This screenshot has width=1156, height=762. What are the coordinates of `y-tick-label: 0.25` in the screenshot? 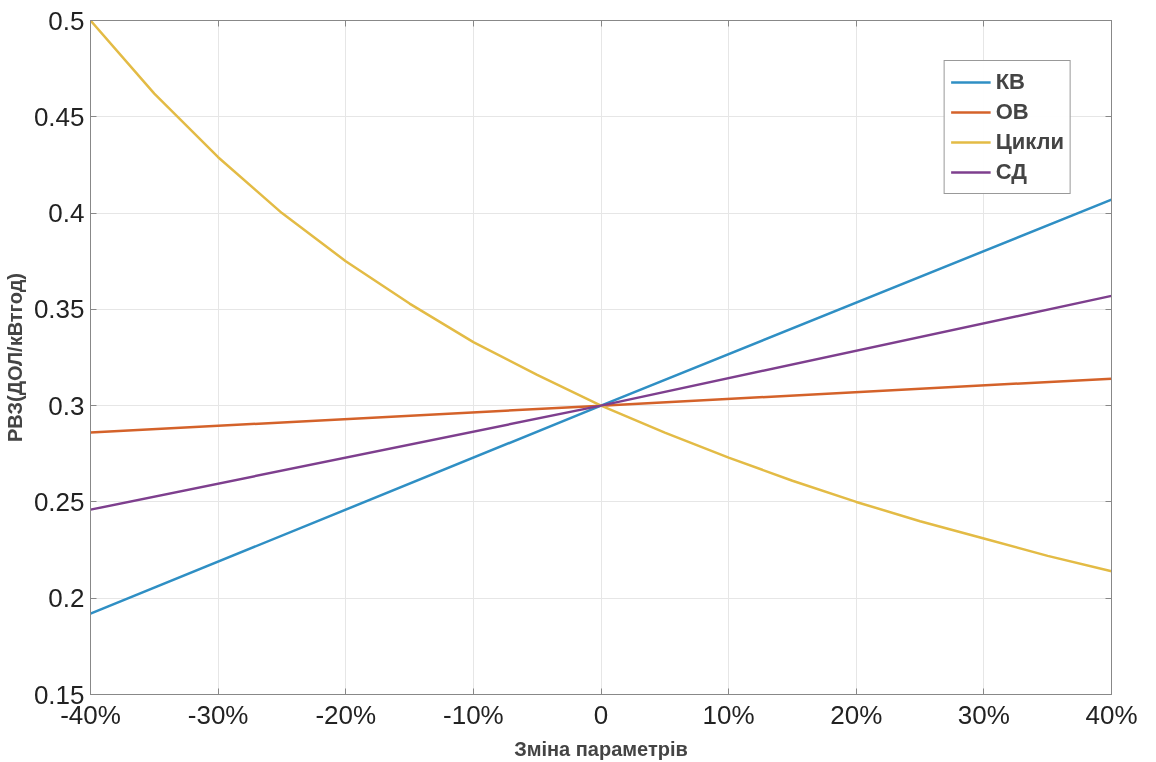 It's located at (59, 501).